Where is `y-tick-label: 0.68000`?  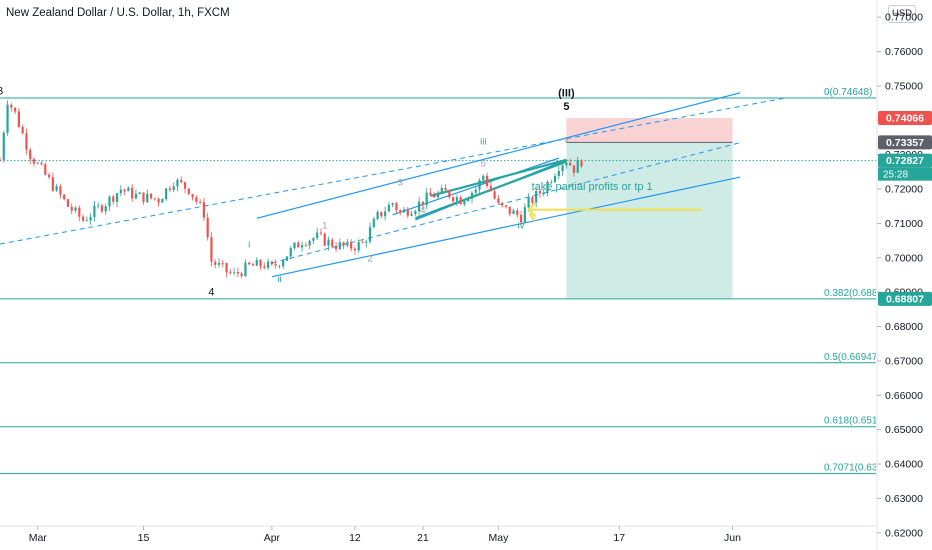 y-tick-label: 0.68000 is located at coordinates (904, 327).